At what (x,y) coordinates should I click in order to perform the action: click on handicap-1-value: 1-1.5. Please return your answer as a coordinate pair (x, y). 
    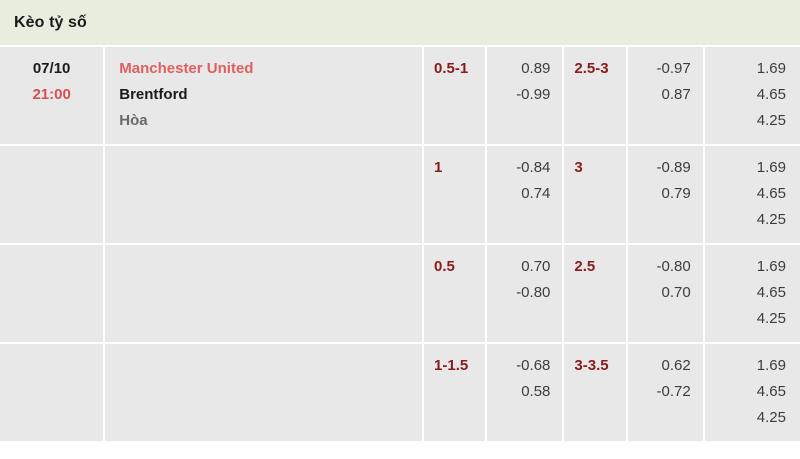
    Looking at the image, I should click on (451, 365).